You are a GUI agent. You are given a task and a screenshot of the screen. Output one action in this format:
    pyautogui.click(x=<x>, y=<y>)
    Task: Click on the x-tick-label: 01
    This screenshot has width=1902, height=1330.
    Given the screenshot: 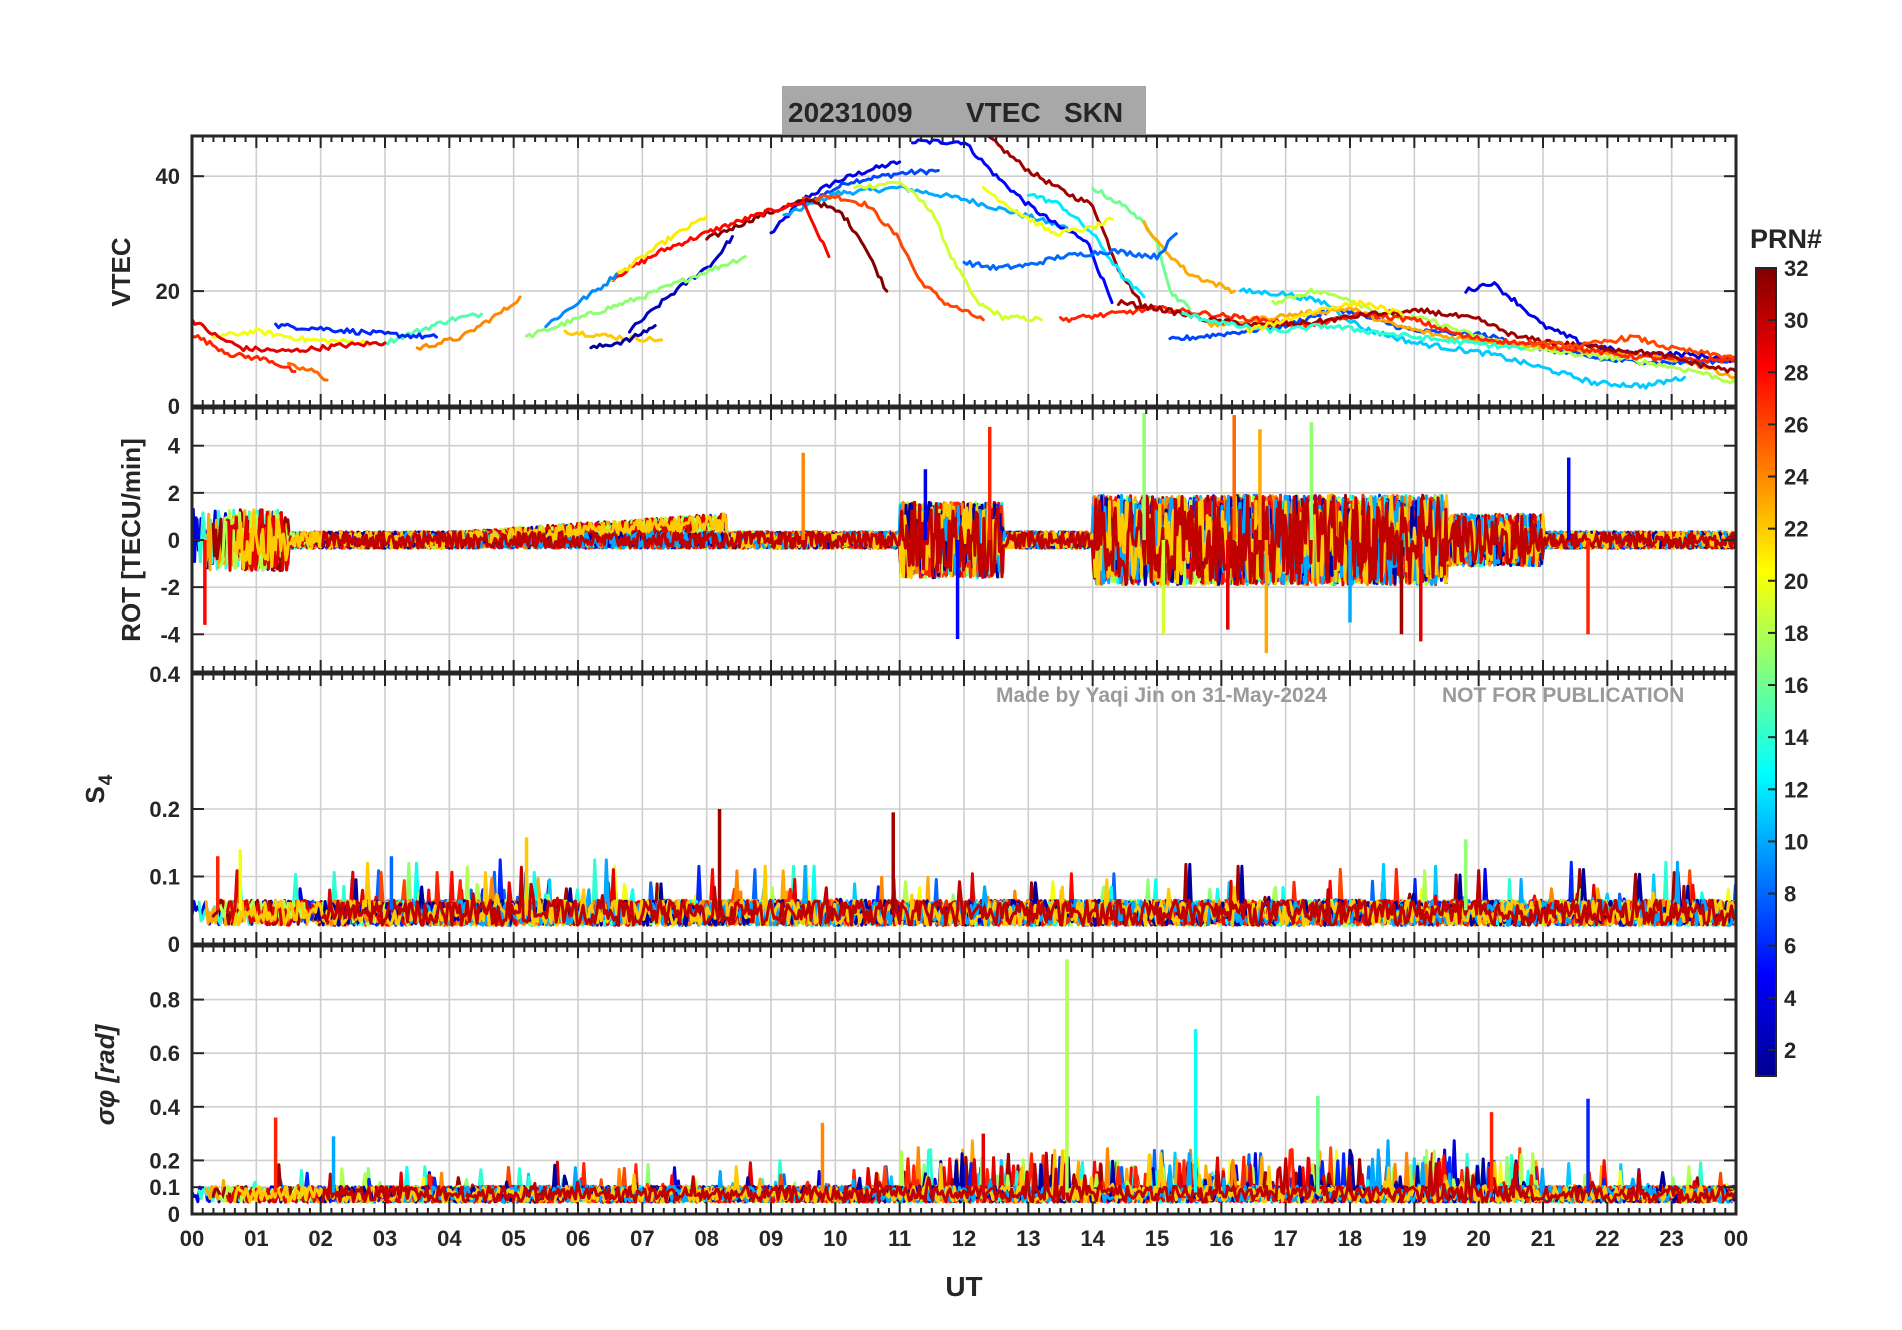 What is the action you would take?
    pyautogui.click(x=256, y=1238)
    